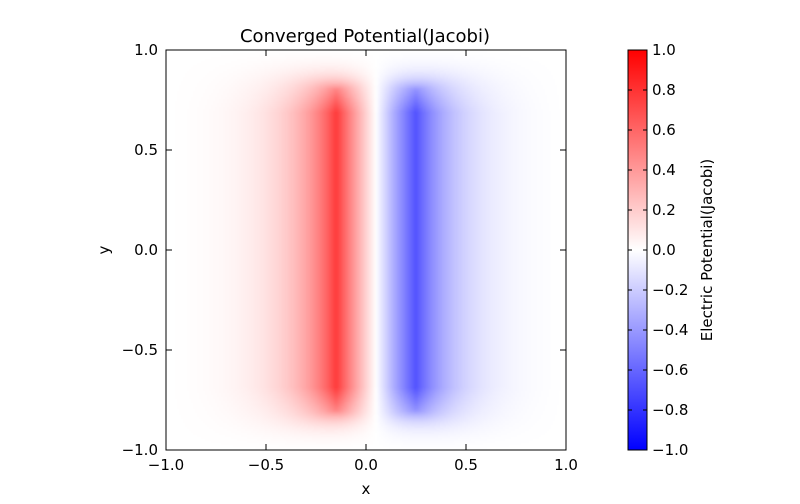  I want to click on x-tick-label: −0.5, so click(266, 465).